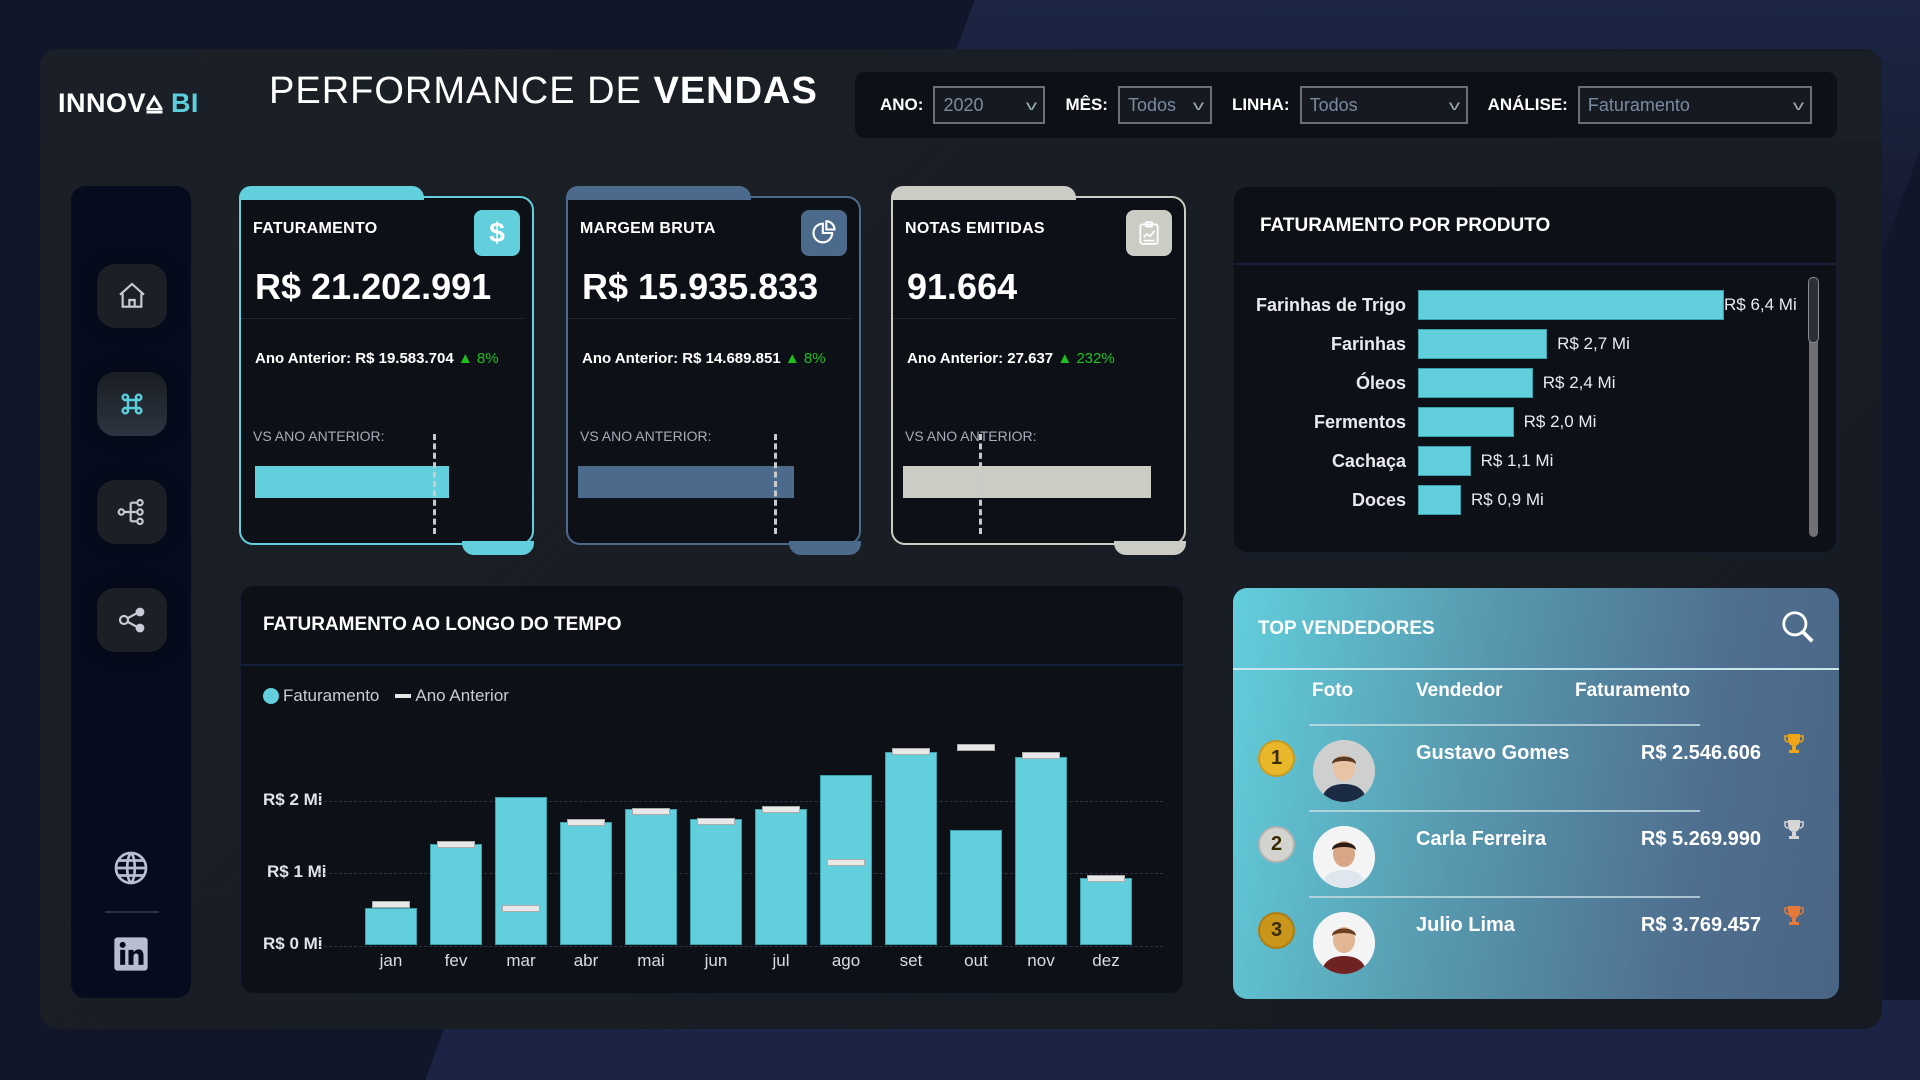  I want to click on marker-ano-anterior-mar, so click(521, 909).